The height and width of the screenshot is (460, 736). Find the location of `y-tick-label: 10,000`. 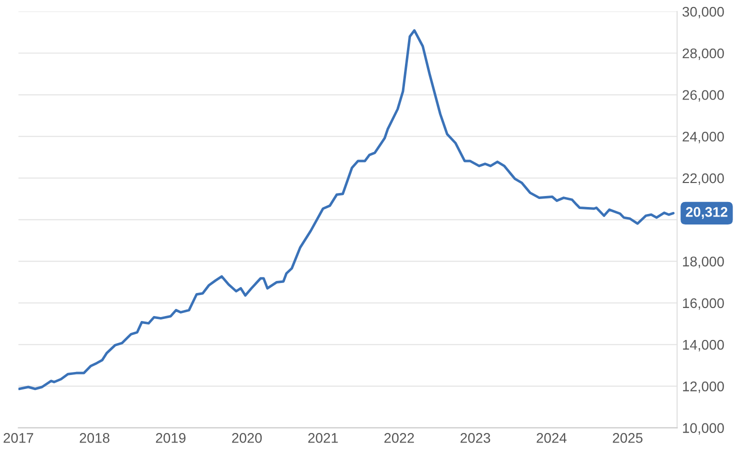

y-tick-label: 10,000 is located at coordinates (703, 429).